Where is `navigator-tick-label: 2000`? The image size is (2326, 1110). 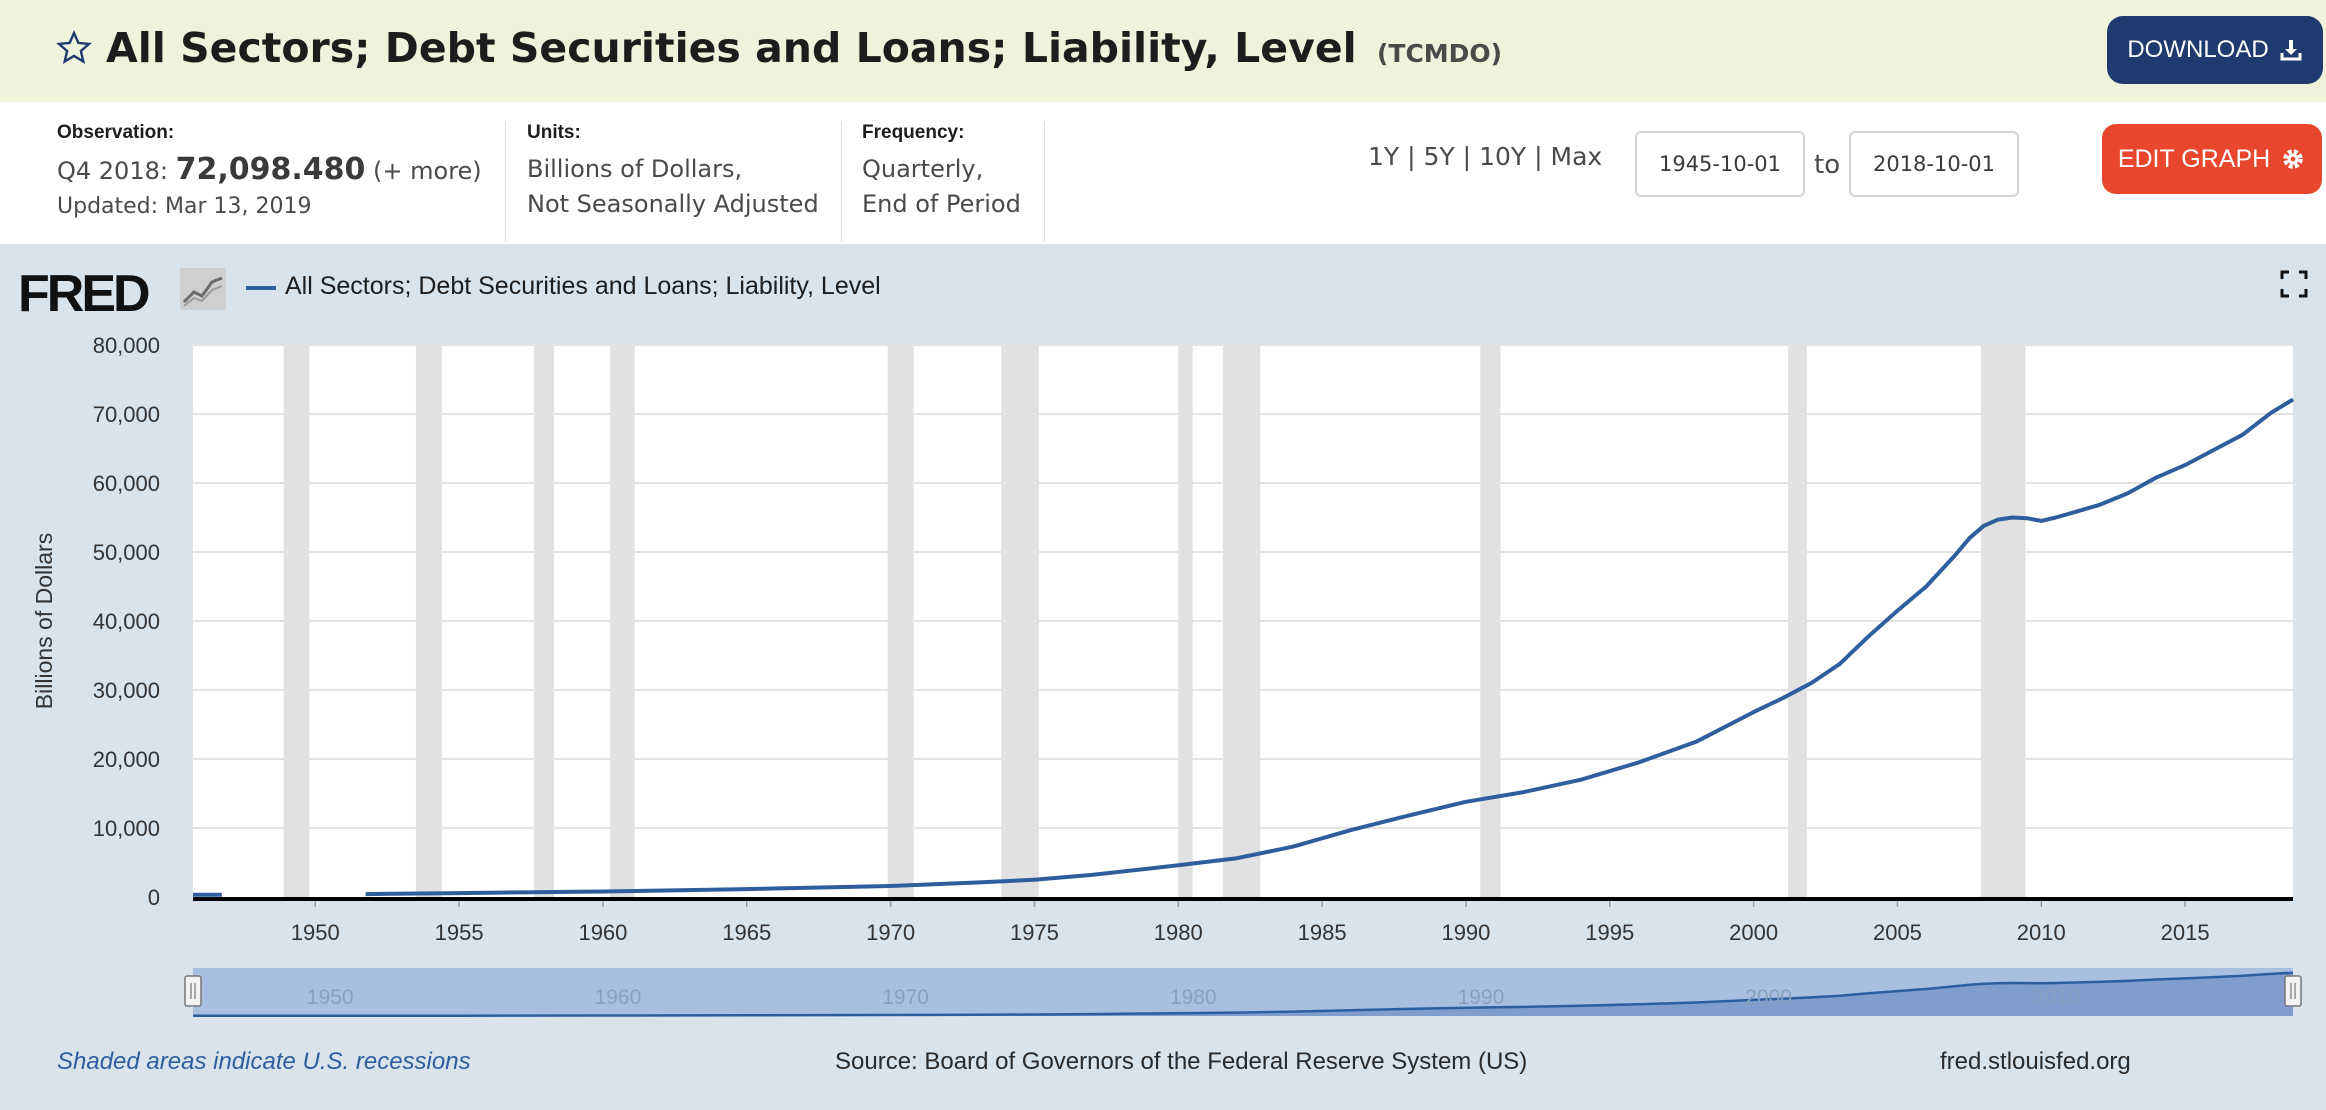 navigator-tick-label: 2000 is located at coordinates (1768, 997).